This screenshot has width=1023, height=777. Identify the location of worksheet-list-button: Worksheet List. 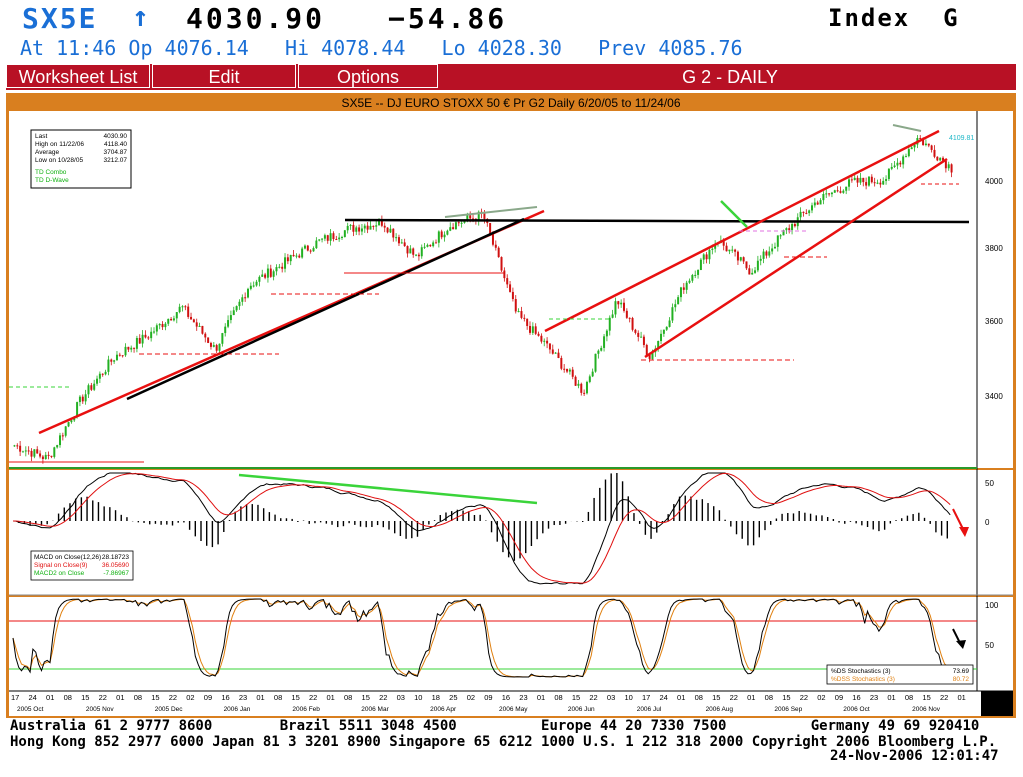
(78, 76).